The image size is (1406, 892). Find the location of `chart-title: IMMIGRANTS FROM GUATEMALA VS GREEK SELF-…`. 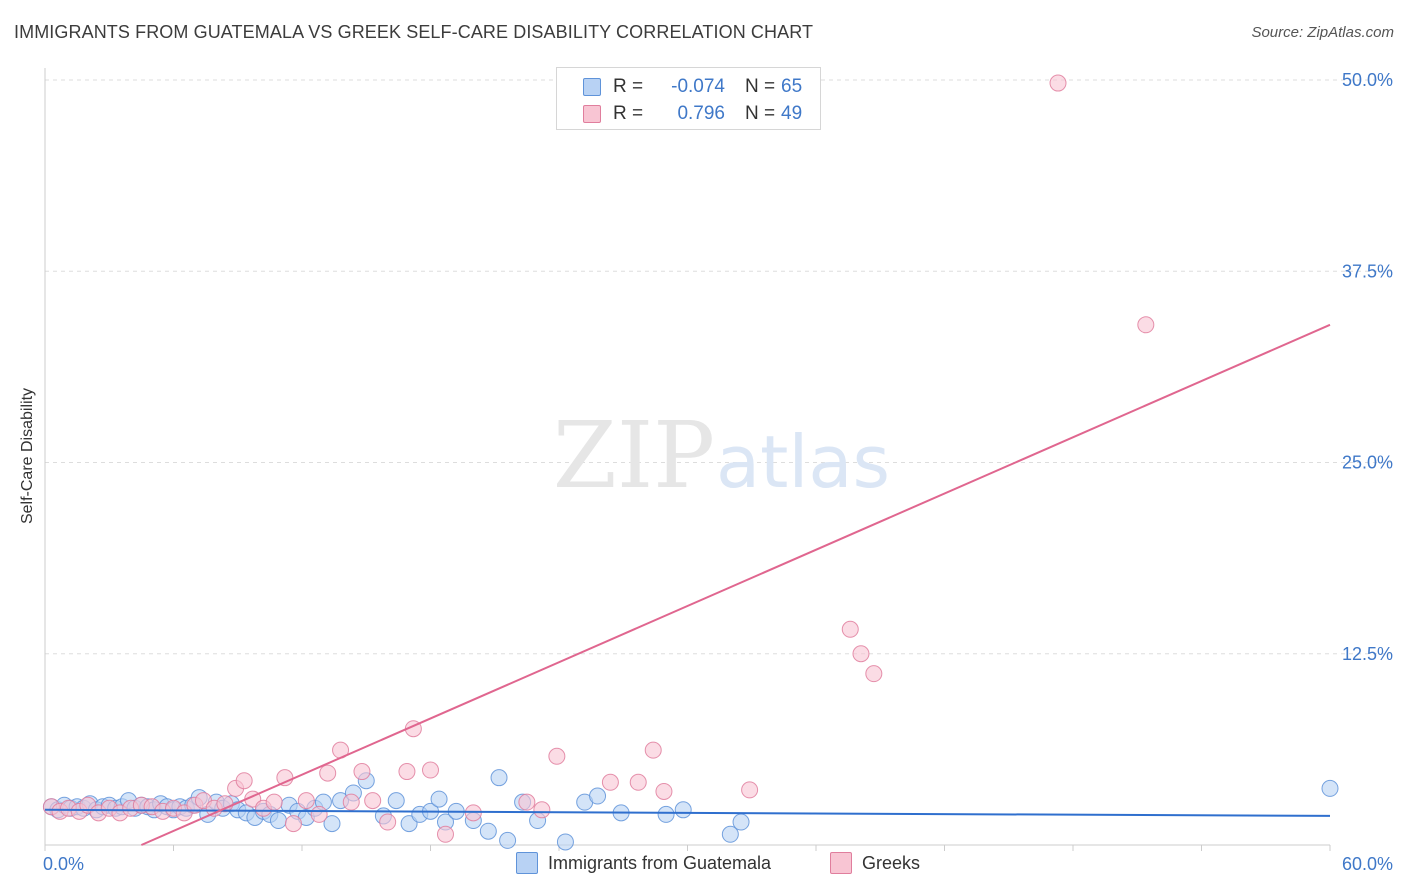

chart-title: IMMIGRANTS FROM GUATEMALA VS GREEK SELF-… is located at coordinates (414, 32).